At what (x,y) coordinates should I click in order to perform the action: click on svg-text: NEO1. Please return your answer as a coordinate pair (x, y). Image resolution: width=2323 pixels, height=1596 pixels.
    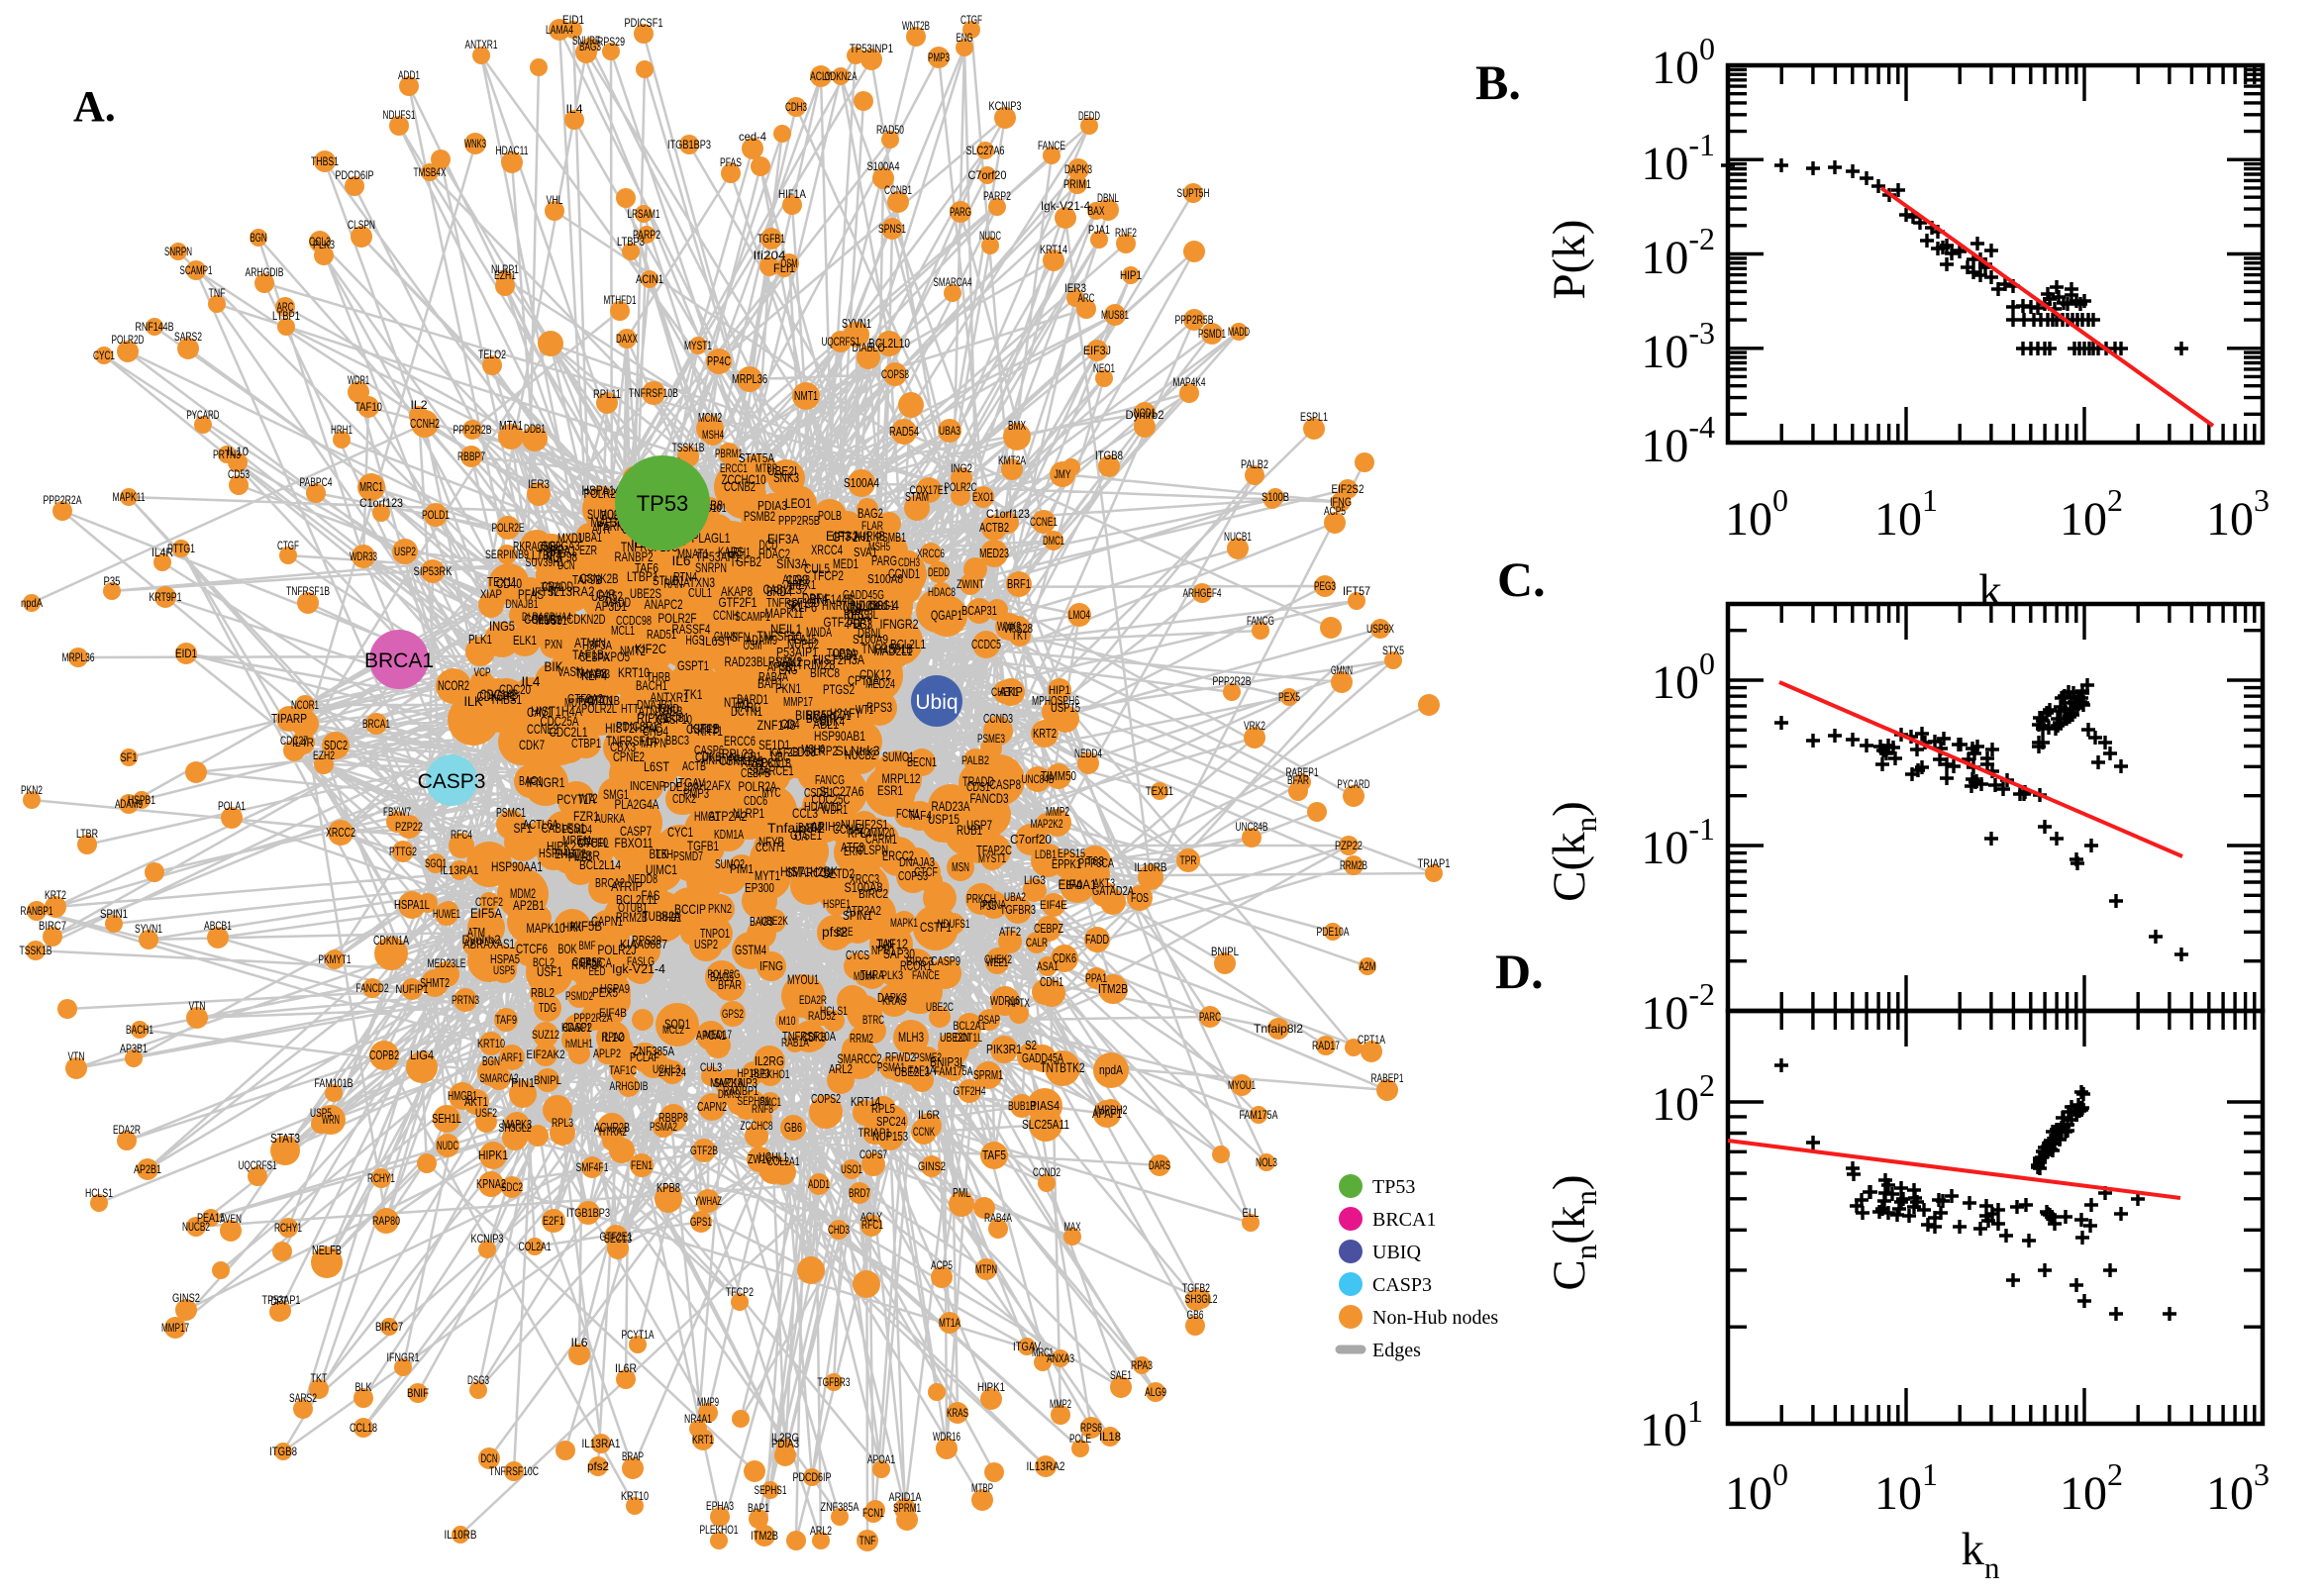
    Looking at the image, I should click on (1104, 368).